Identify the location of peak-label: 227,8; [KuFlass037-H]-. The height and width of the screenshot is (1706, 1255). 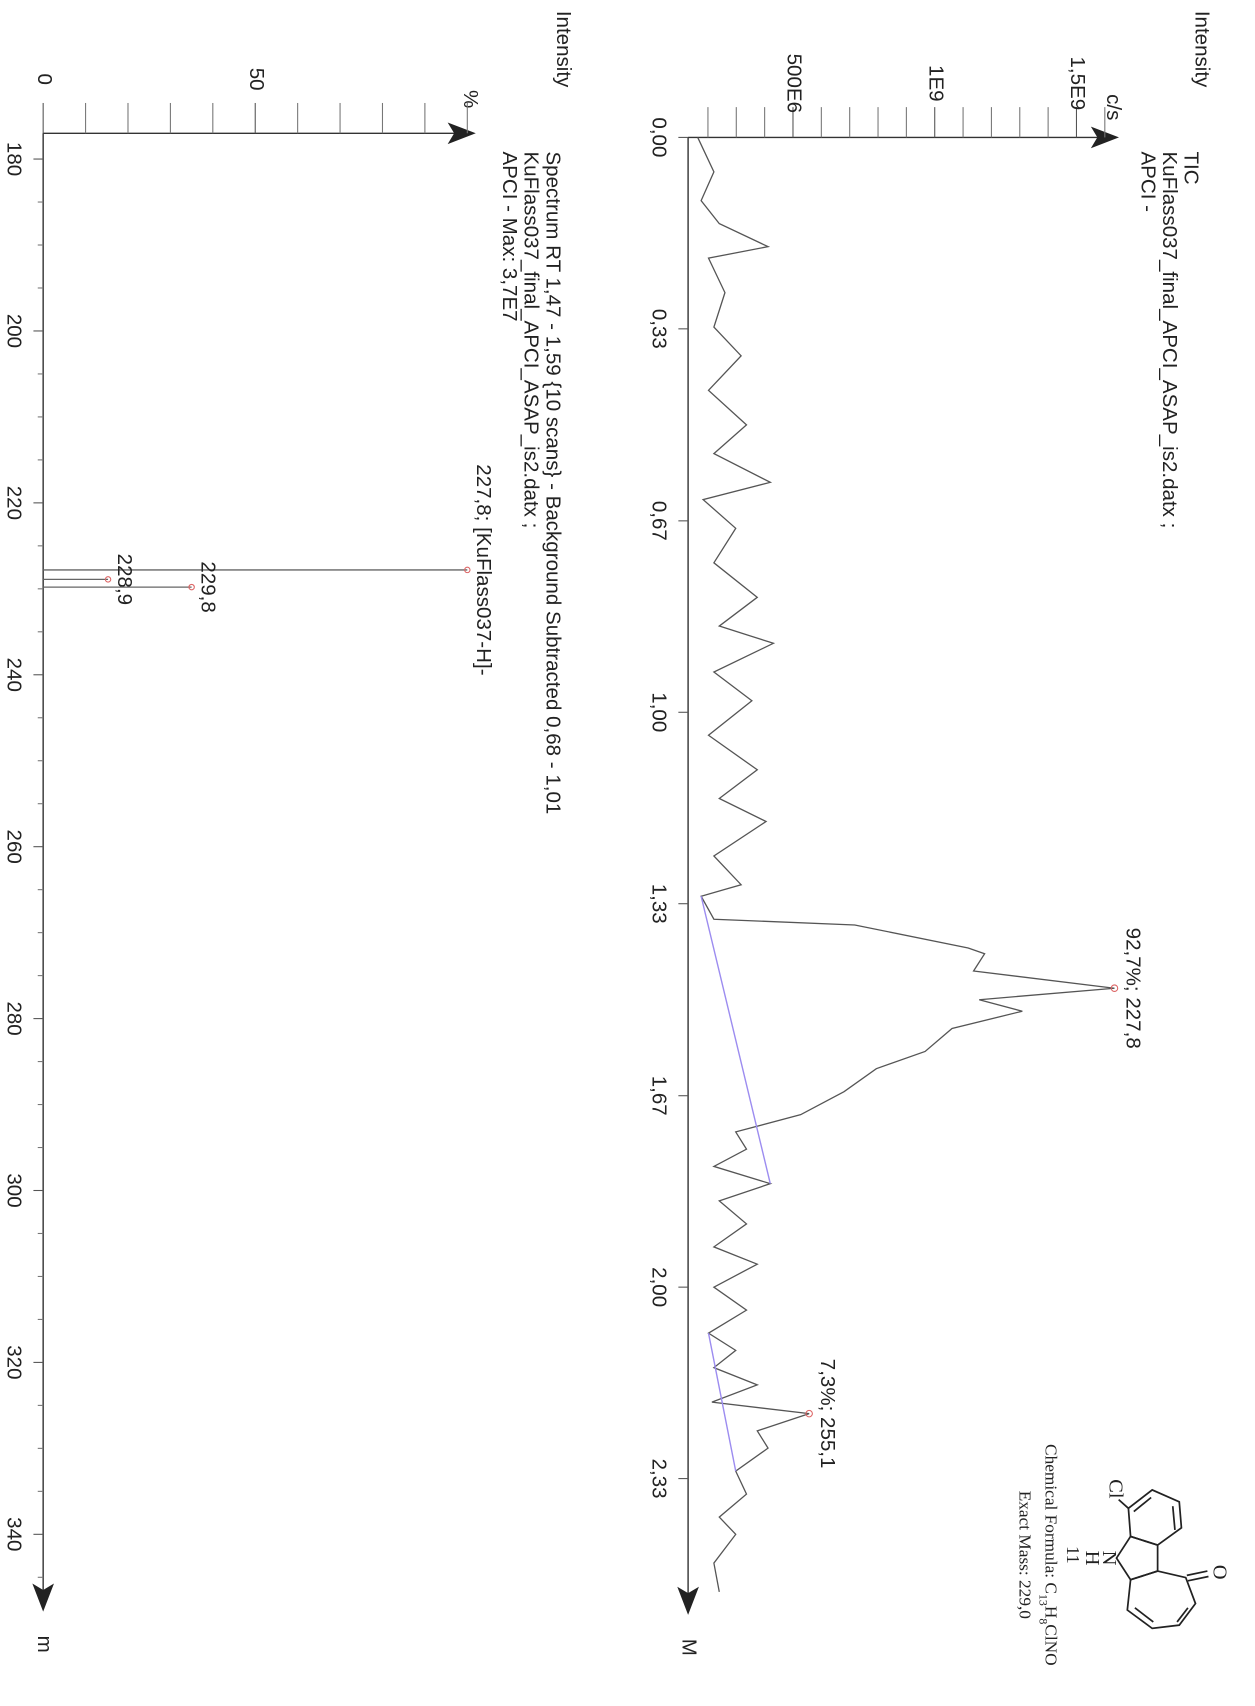
(483, 569).